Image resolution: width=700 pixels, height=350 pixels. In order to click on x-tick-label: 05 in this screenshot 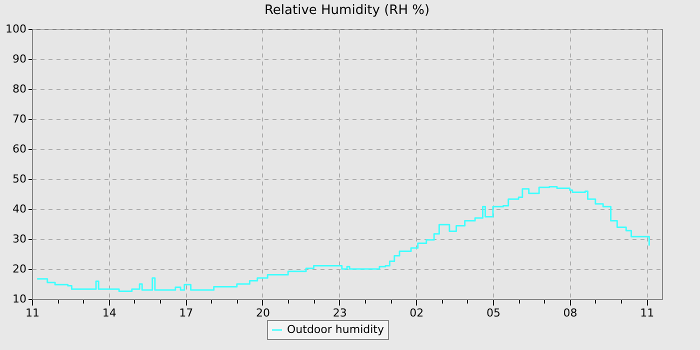, I will do `click(493, 313)`.